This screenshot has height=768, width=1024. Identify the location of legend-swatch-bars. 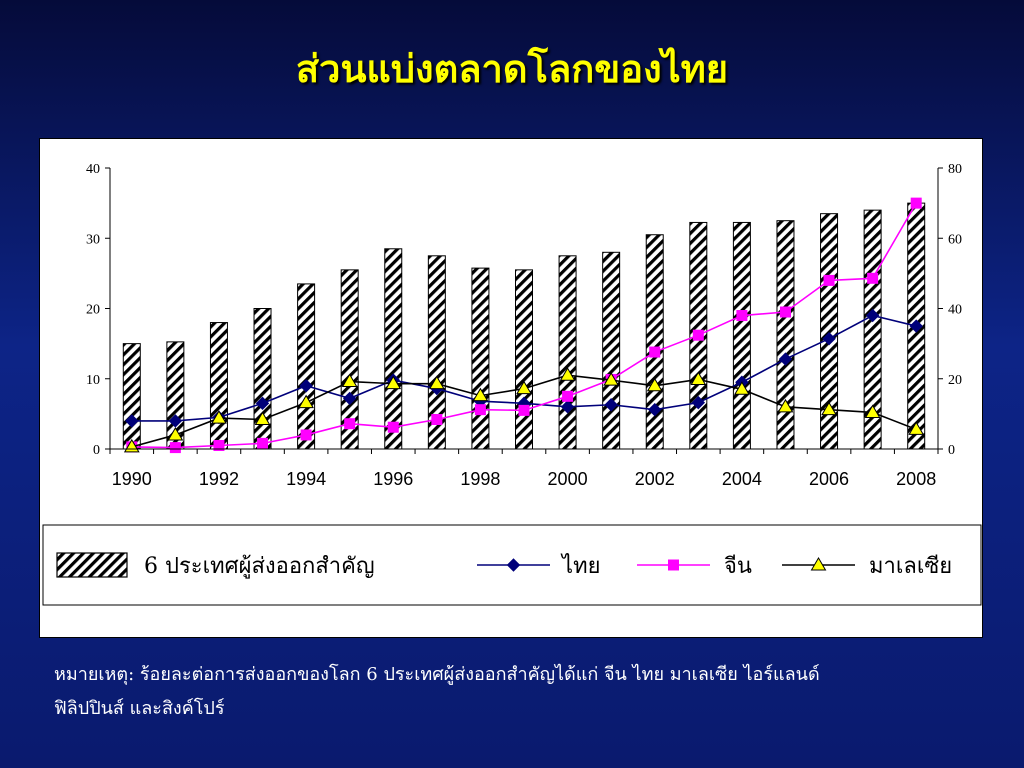
(92, 565).